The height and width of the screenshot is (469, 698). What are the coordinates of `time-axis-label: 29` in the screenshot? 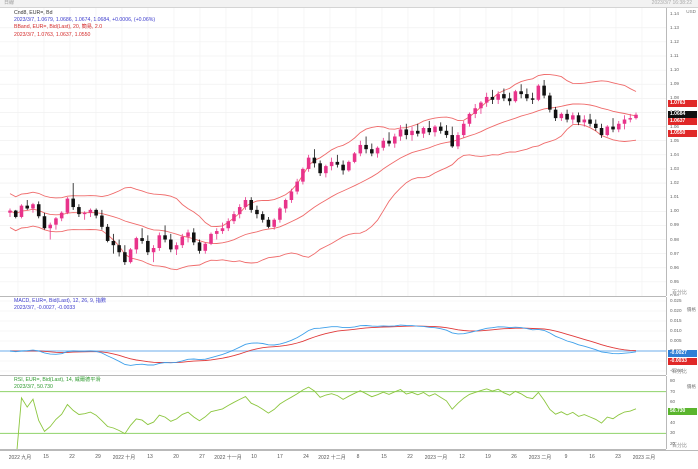 It's located at (98, 457).